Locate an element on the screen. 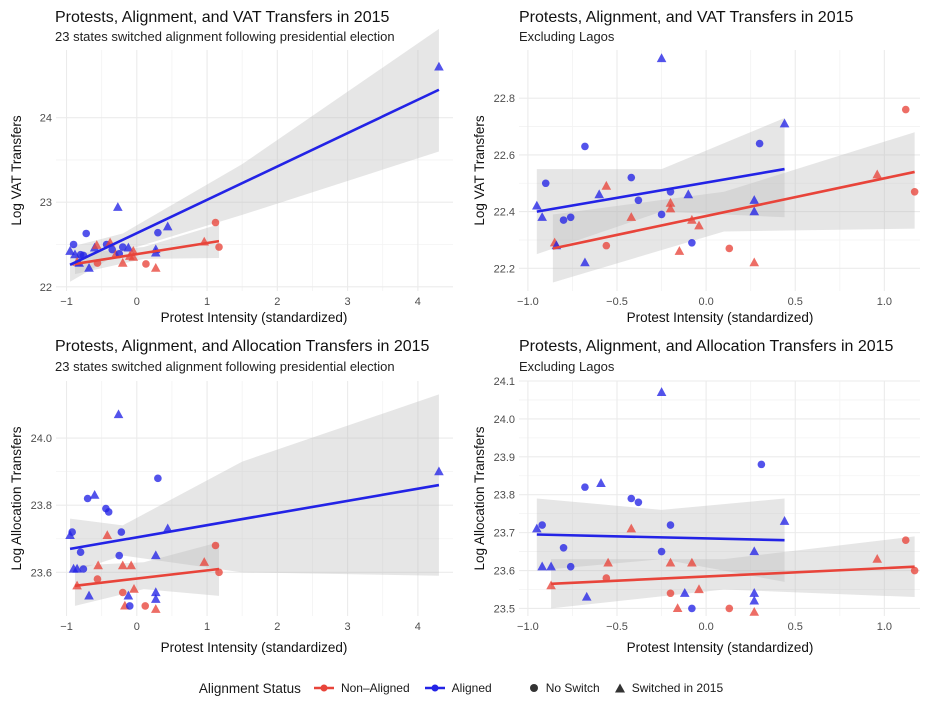 The image size is (936, 708). y-axis-label: Log Allocation Transfers is located at coordinates (16, 498).